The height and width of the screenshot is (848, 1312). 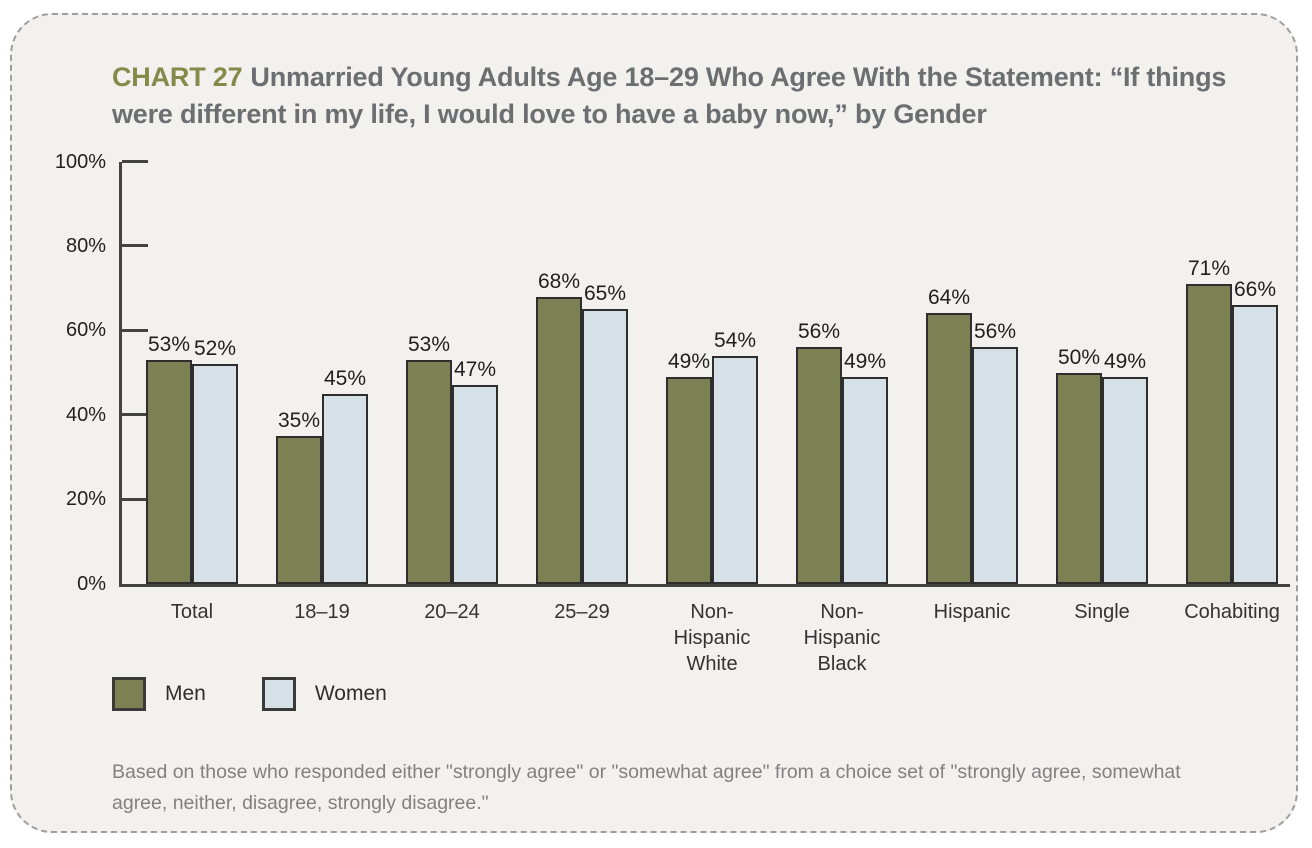 What do you see at coordinates (1079, 357) in the screenshot?
I see `men-bar-value-label: 50%` at bounding box center [1079, 357].